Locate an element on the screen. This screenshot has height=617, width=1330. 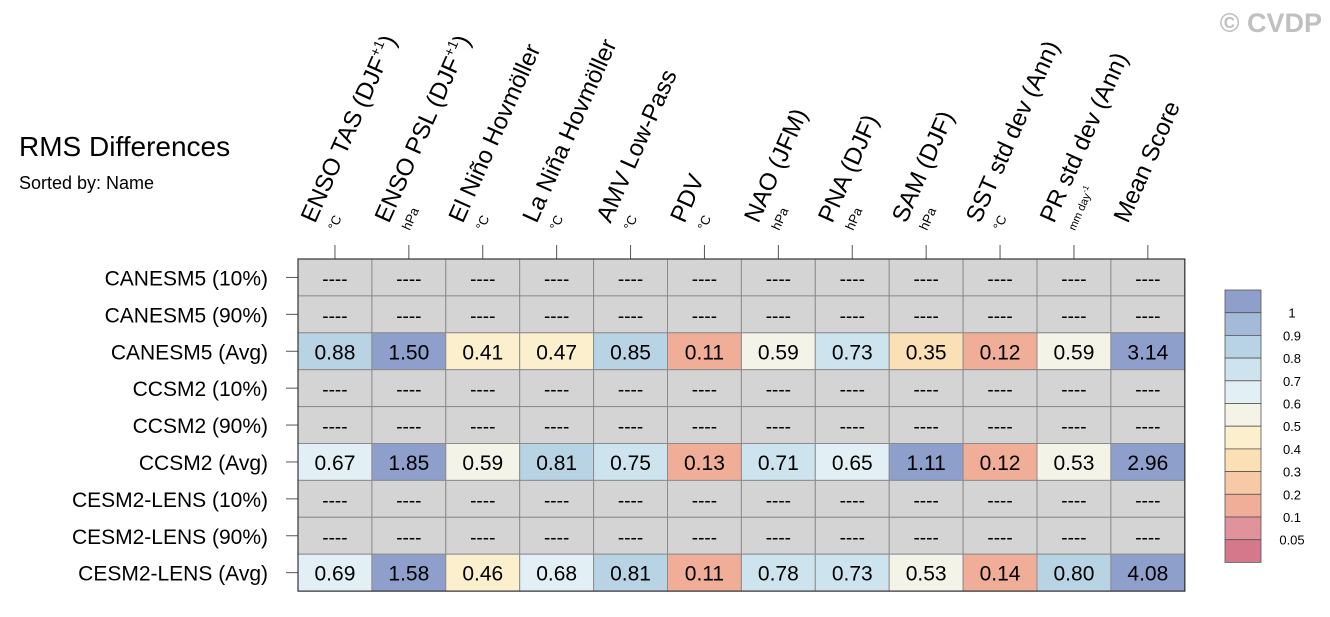
cell-value-label: 0.78 is located at coordinates (778, 574).